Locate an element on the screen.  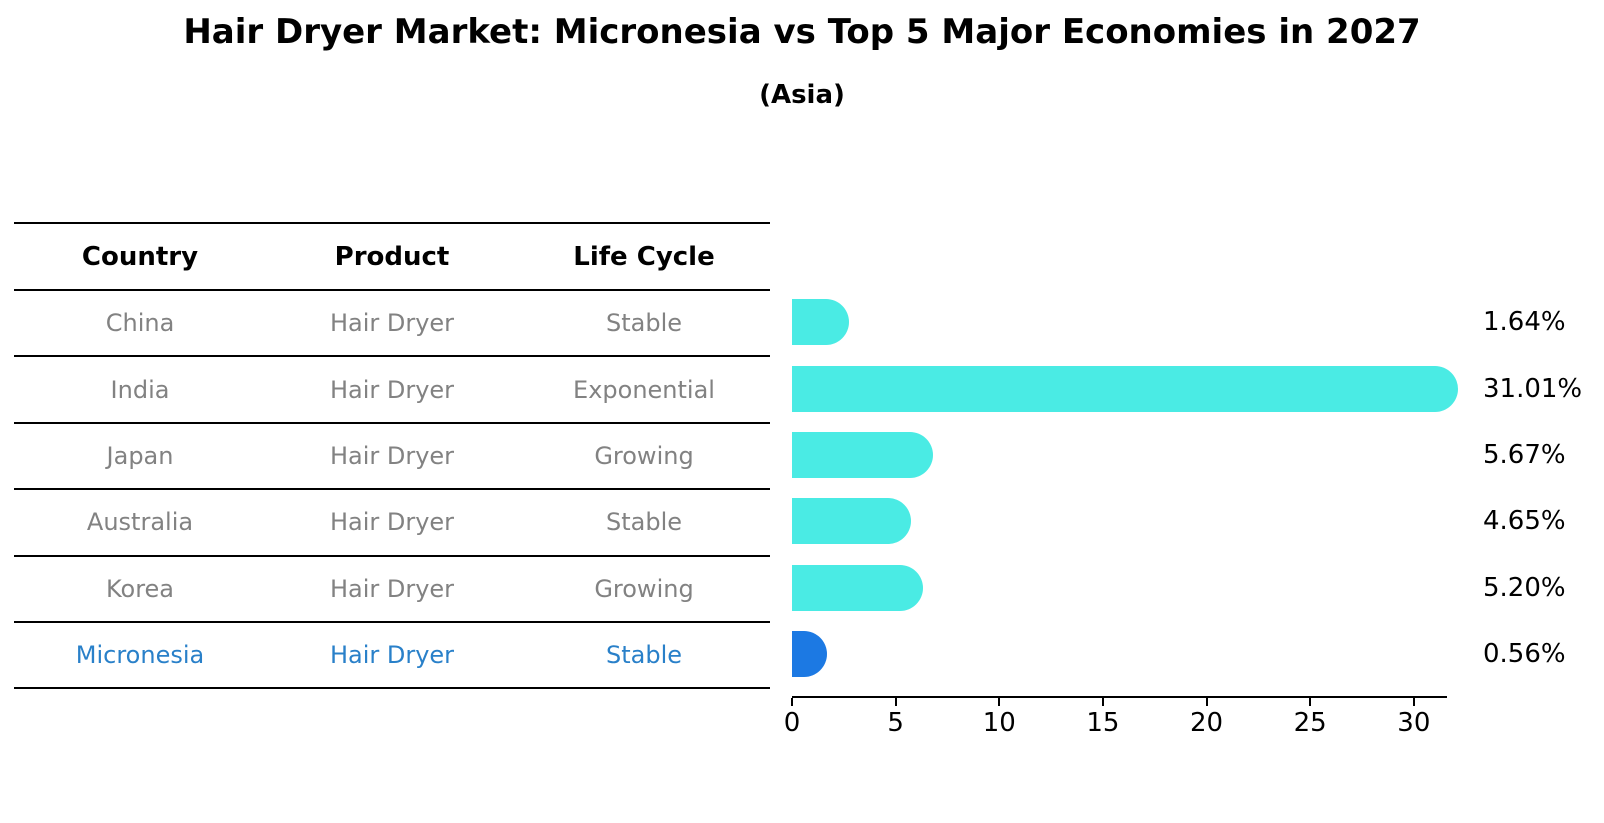
col-header-life-cycle: Life Cycle is located at coordinates (644, 256).